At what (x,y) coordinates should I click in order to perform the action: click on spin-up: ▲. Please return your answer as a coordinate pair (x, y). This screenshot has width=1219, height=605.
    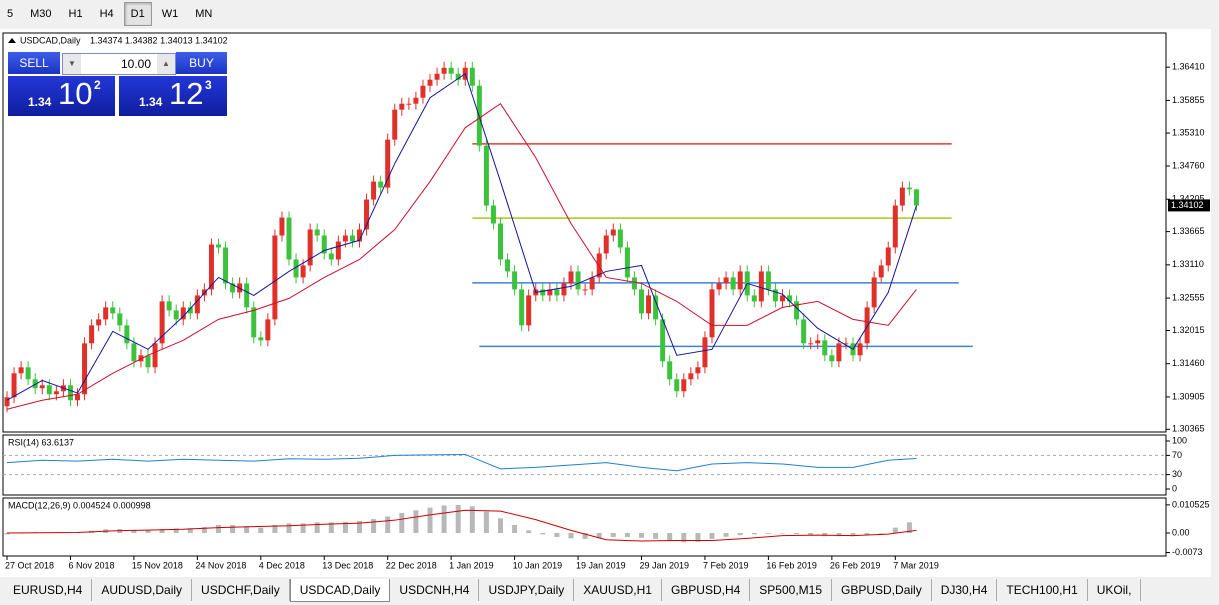
    Looking at the image, I should click on (166, 64).